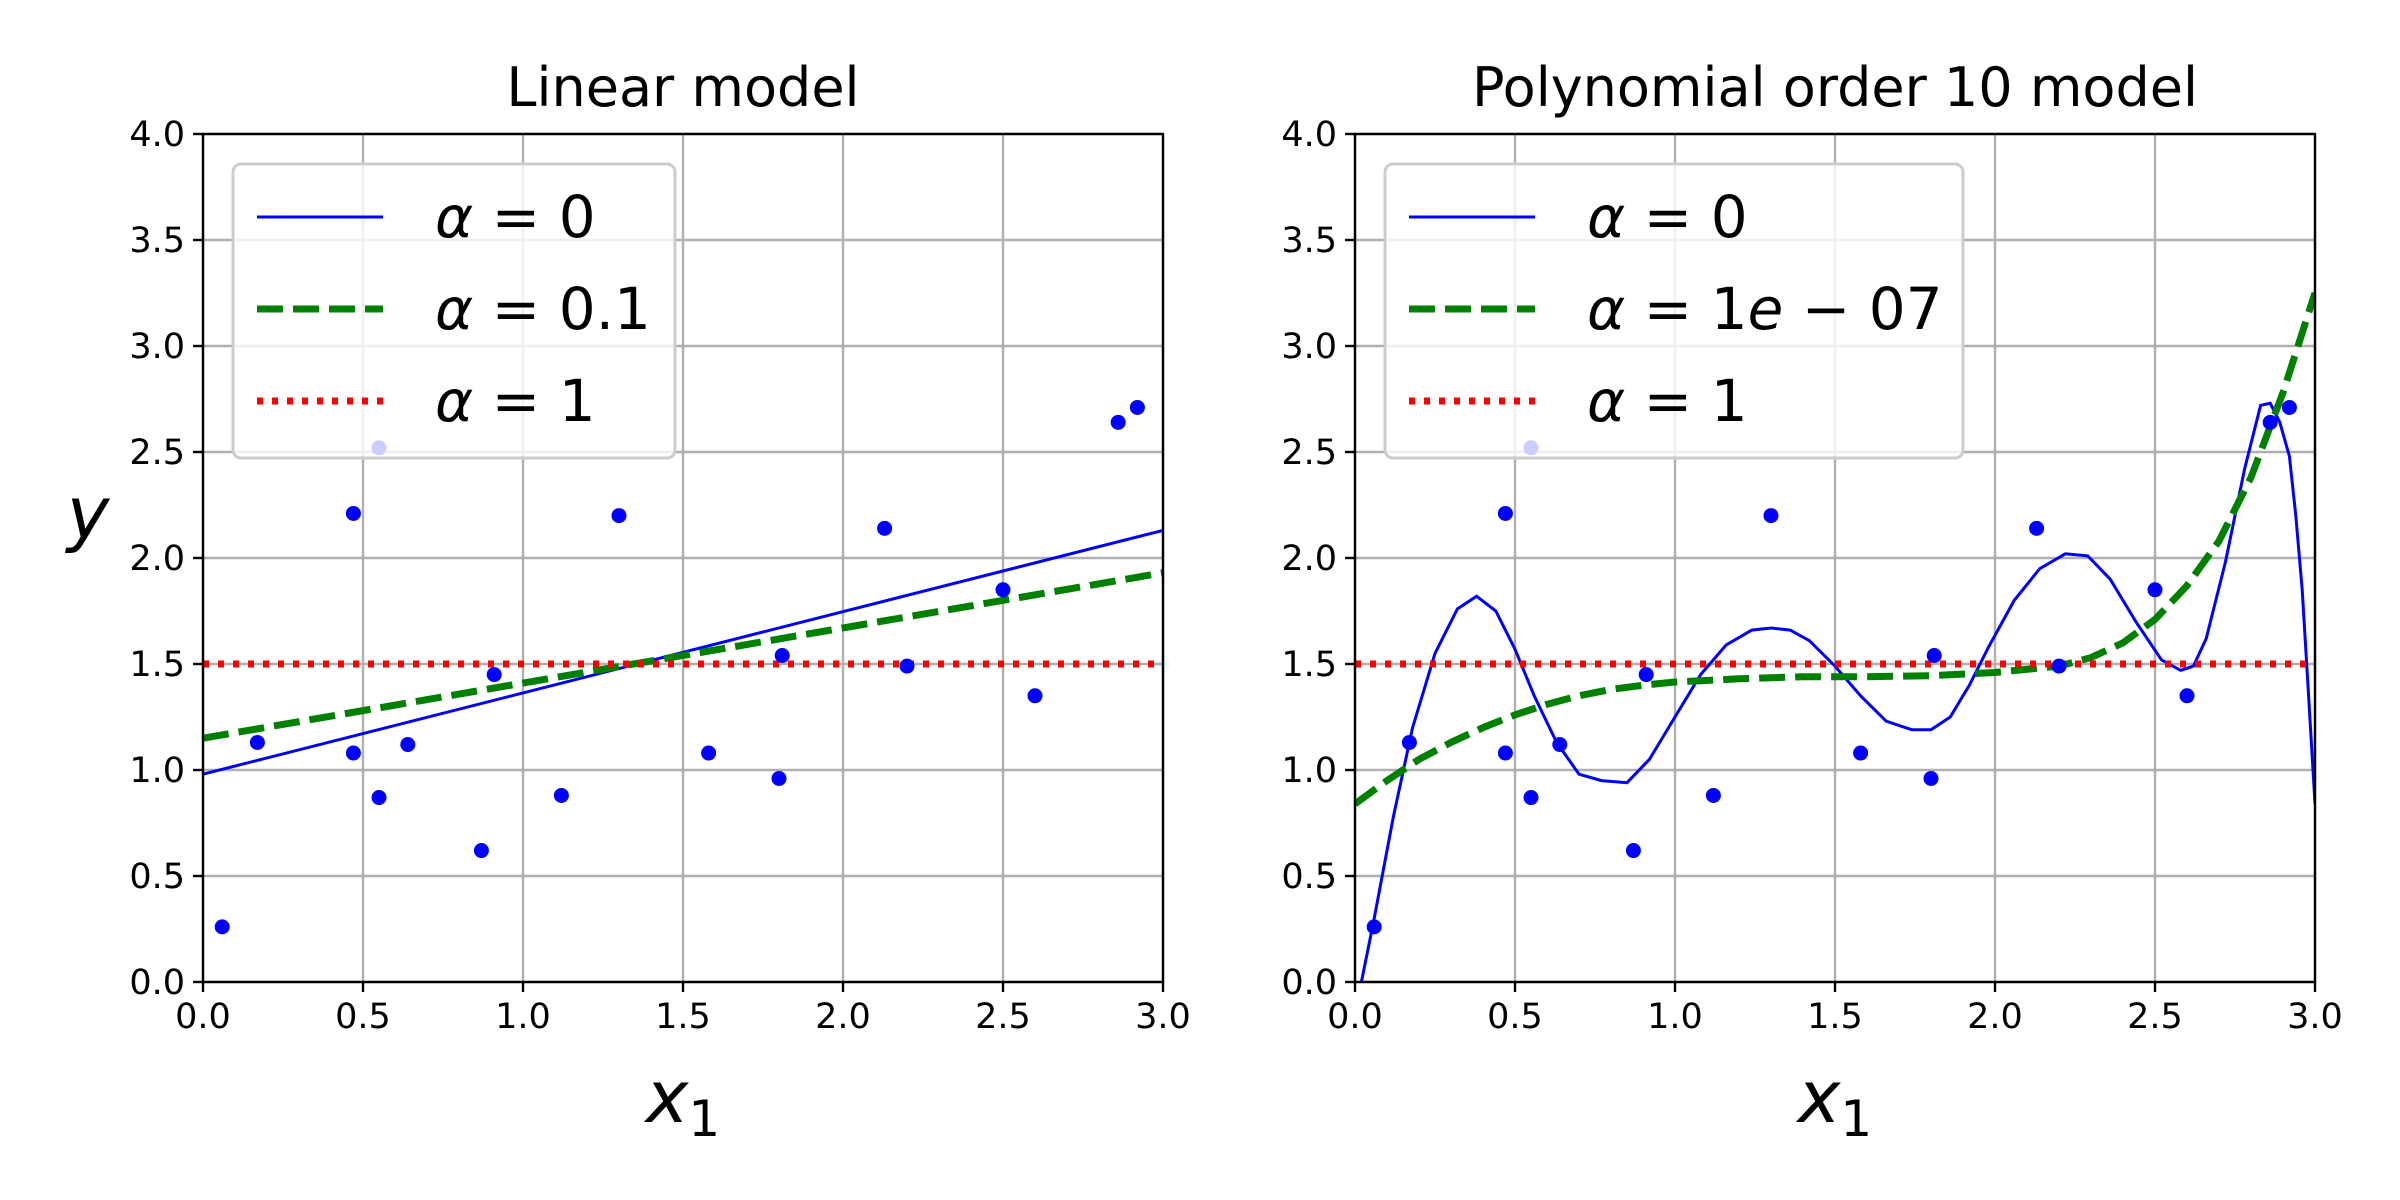  What do you see at coordinates (682, 87) in the screenshot?
I see `chart-title: Linear model` at bounding box center [682, 87].